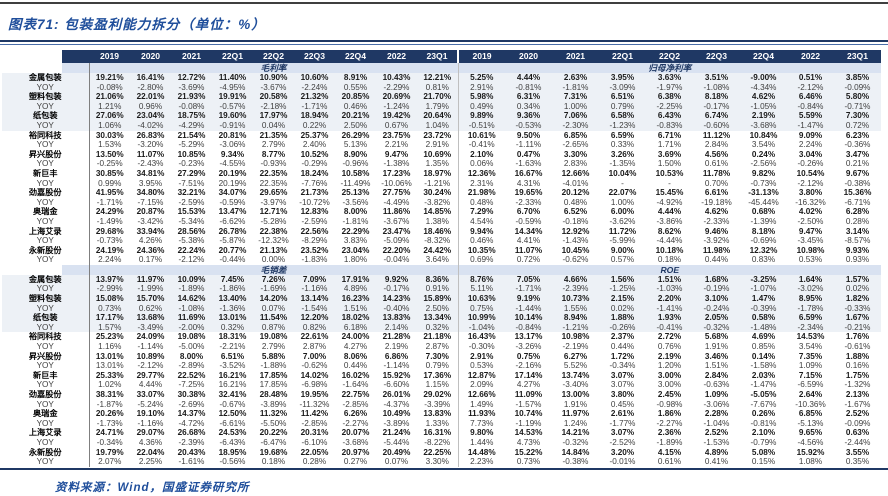 The image size is (888, 496). Describe the element at coordinates (396, 125) in the screenshot. I see `value-cell: 0.67%` at that location.